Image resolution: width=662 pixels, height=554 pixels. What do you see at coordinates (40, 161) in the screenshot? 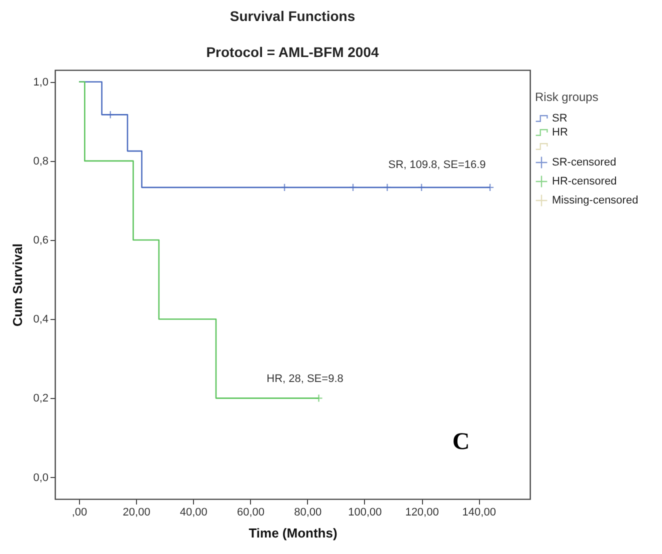
I see `y-tick-label: 0,8` at bounding box center [40, 161].